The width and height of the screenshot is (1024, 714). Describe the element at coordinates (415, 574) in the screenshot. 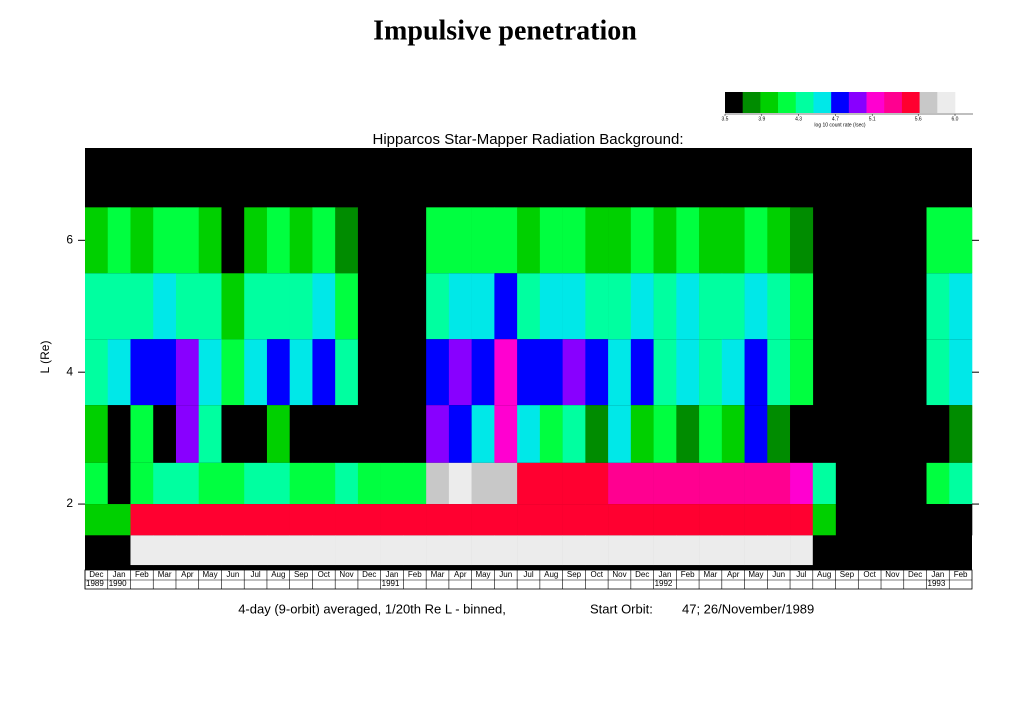

I see `x-tick-label: Feb` at that location.